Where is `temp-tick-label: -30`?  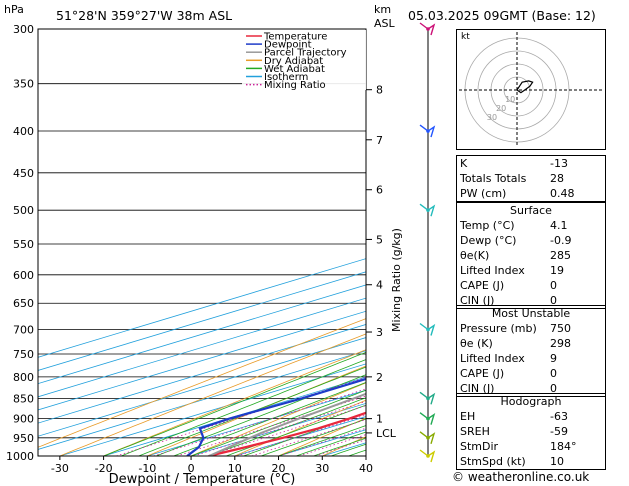 temp-tick-label: -30 is located at coordinates (60, 468).